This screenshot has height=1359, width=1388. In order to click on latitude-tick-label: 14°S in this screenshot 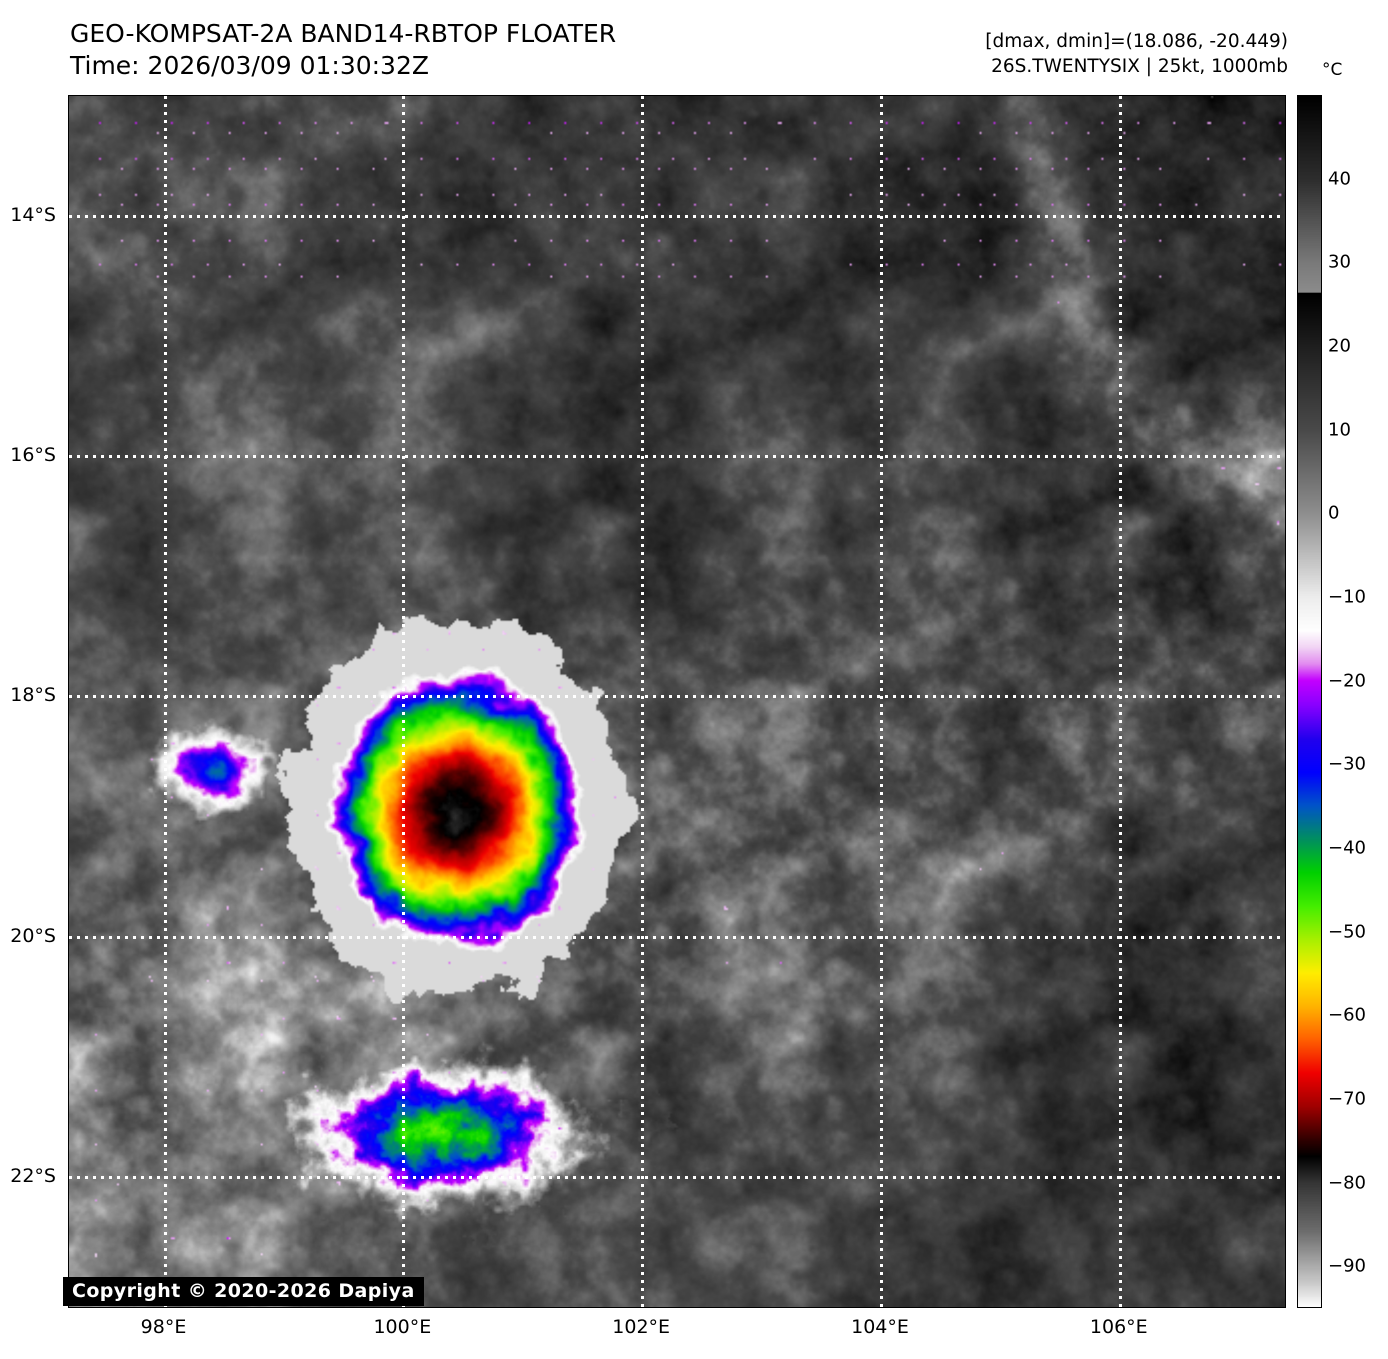, I will do `click(33, 215)`.